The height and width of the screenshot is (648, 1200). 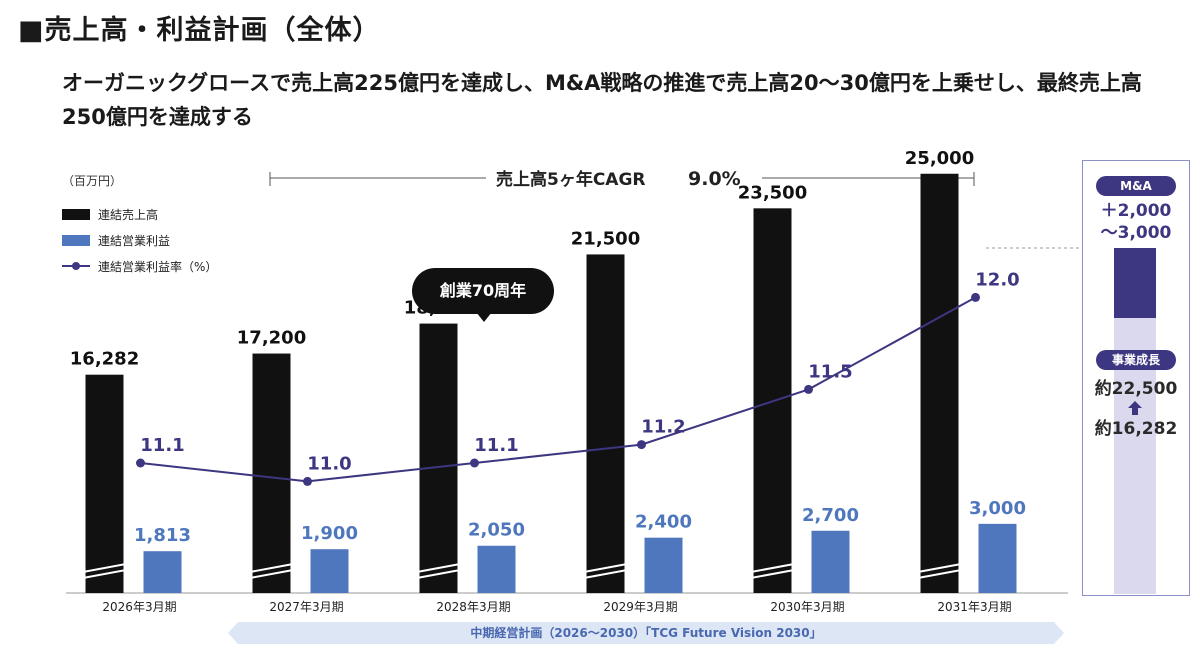 What do you see at coordinates (139, 607) in the screenshot?
I see `x-tick-label: 2026年3月期` at bounding box center [139, 607].